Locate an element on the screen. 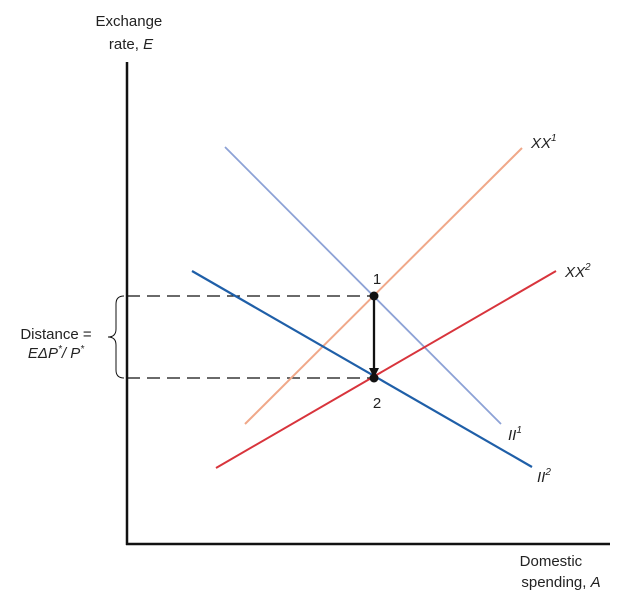  xx1-label: XX1 is located at coordinates (543, 142).